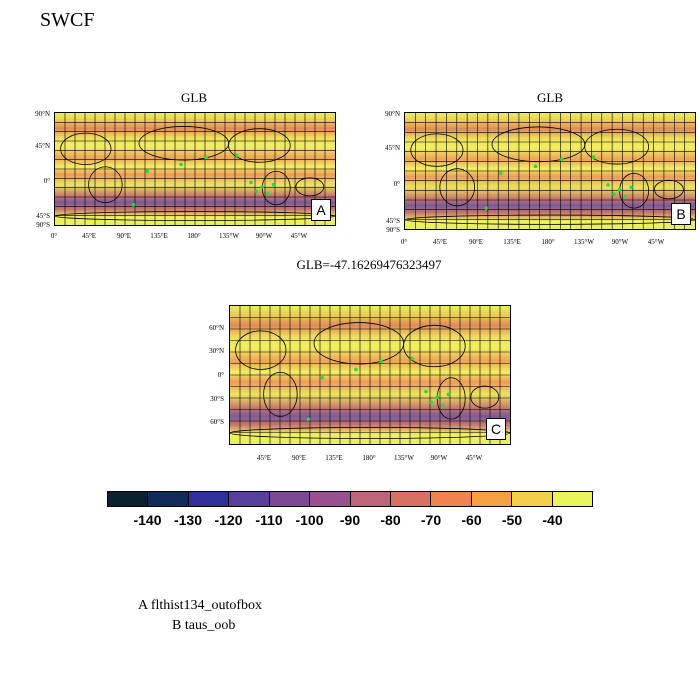 This screenshot has width=700, height=700. Describe the element at coordinates (350, 520) in the screenshot. I see `colorbar-label: -90` at that location.